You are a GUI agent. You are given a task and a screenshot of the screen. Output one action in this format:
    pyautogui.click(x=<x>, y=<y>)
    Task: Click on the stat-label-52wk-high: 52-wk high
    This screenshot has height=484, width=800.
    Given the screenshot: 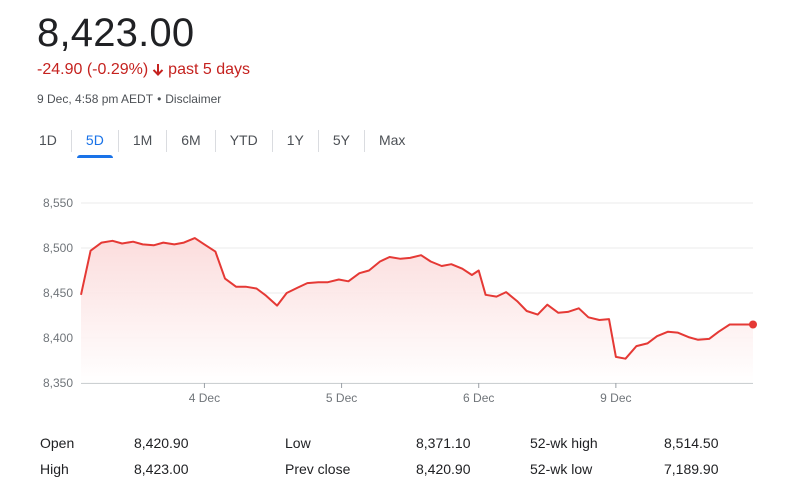 What is the action you would take?
    pyautogui.click(x=564, y=443)
    